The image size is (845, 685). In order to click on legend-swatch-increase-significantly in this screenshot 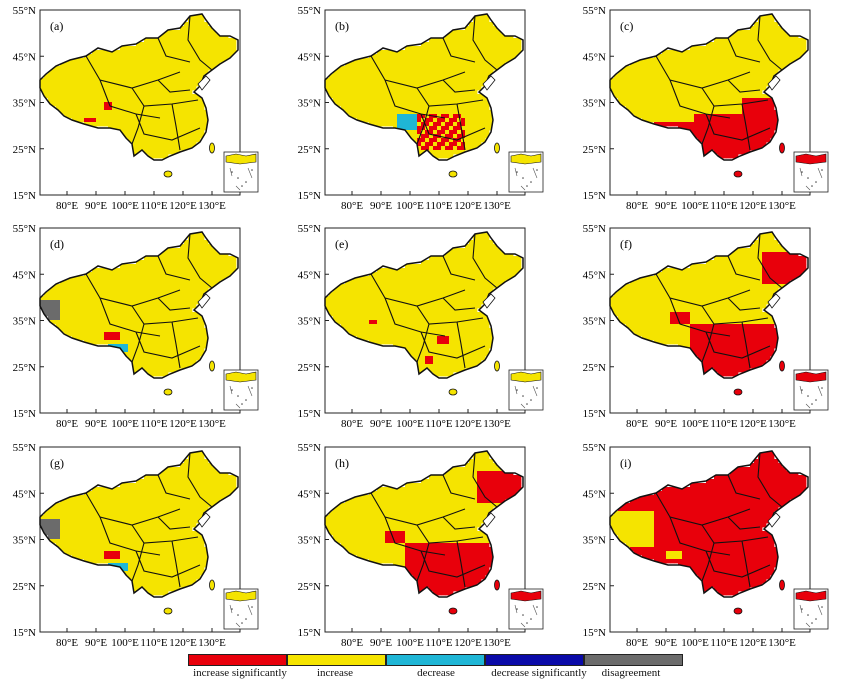, I will do `click(237, 660)`.